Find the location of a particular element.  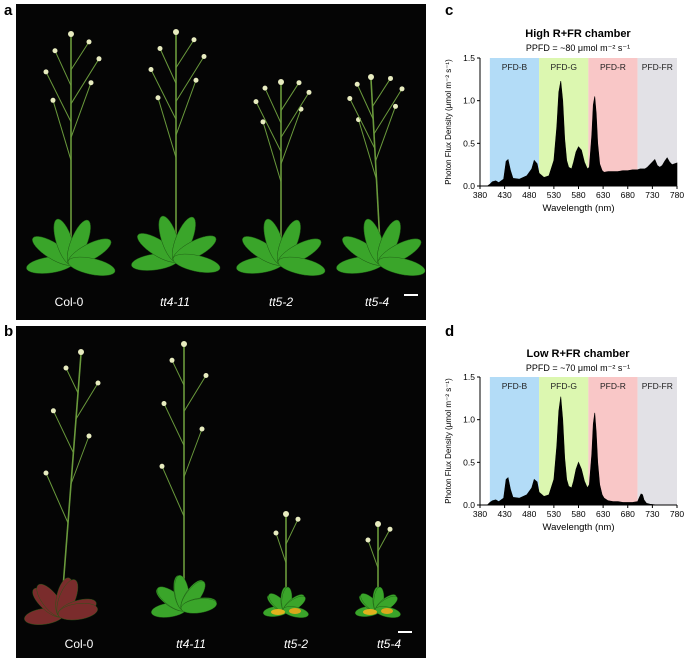

scale-bar-a is located at coordinates (411, 295).